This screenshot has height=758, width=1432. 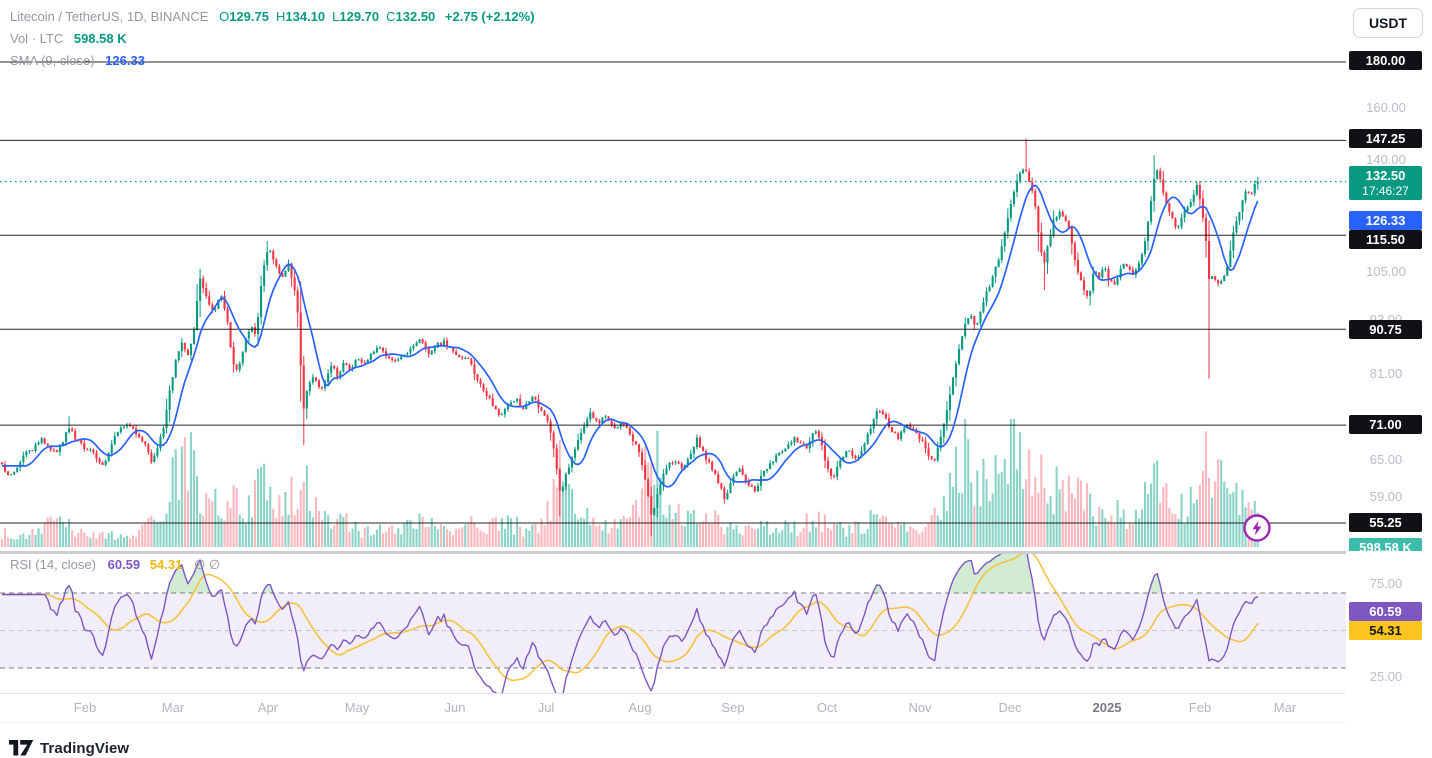 I want to click on price-level-badge: 90.75, so click(x=1385, y=329).